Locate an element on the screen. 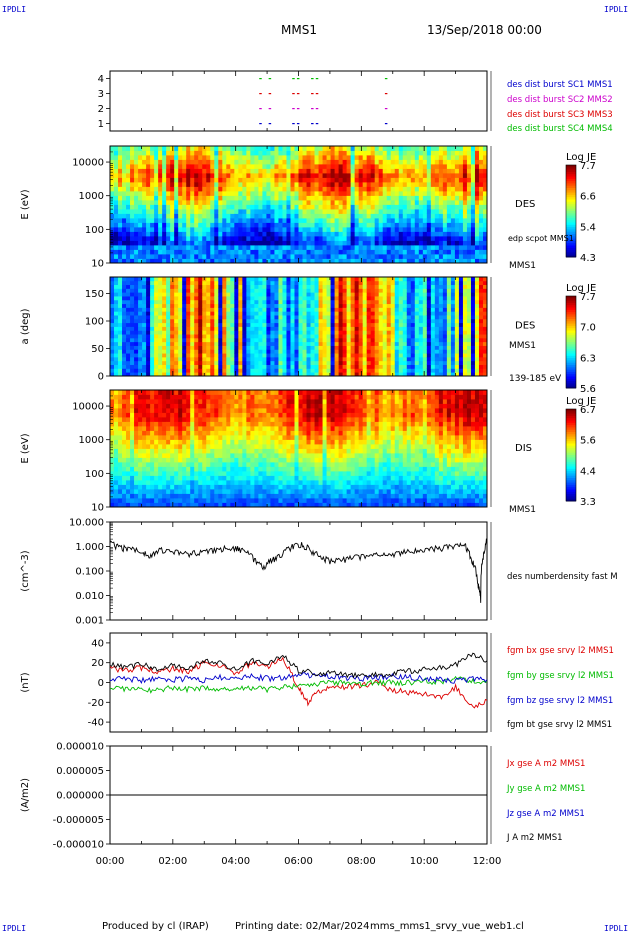  corner-label-top-left: IPDLI is located at coordinates (14, 9).